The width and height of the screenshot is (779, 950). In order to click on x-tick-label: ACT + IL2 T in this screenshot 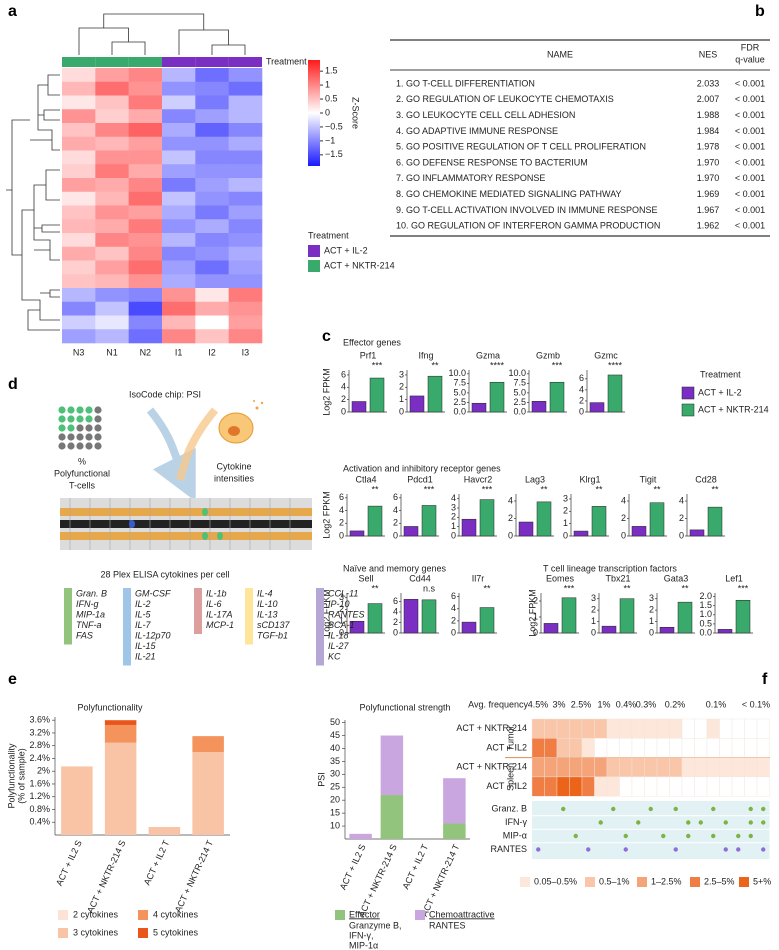, I will do `click(416, 866)`.